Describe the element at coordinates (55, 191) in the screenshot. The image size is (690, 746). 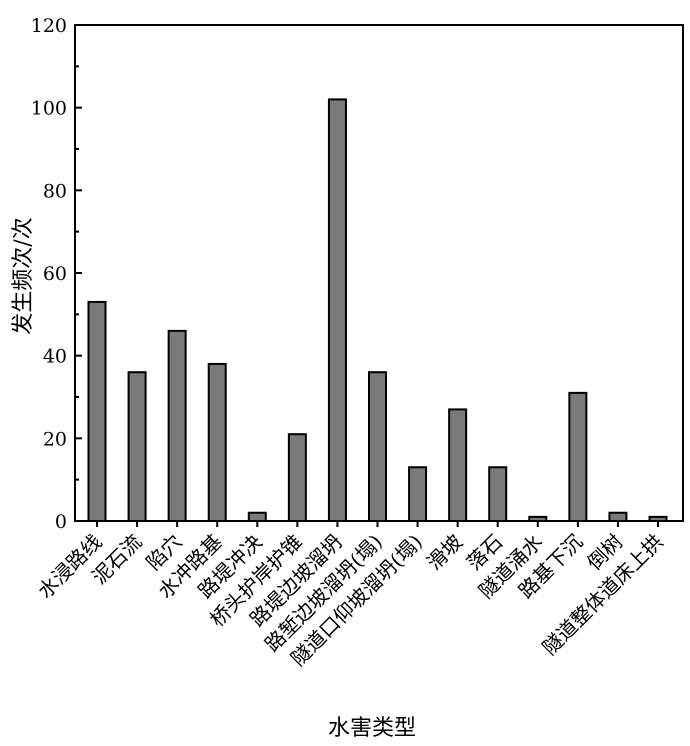
I see `y-tick-label: 80` at that location.